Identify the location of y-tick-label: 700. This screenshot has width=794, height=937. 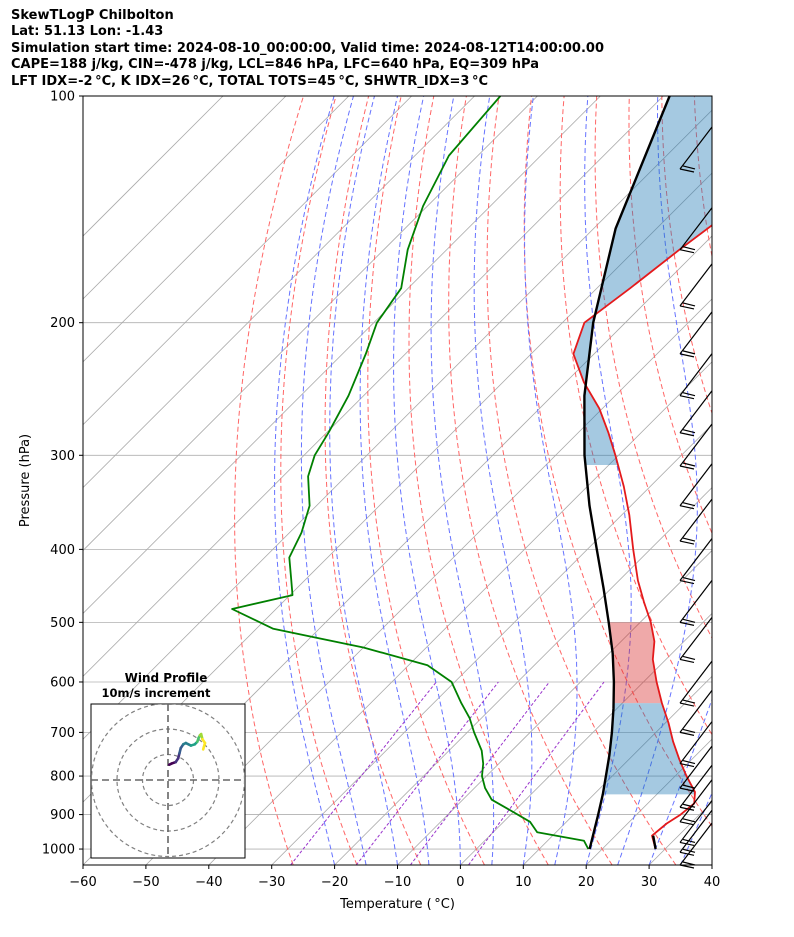
(62, 733).